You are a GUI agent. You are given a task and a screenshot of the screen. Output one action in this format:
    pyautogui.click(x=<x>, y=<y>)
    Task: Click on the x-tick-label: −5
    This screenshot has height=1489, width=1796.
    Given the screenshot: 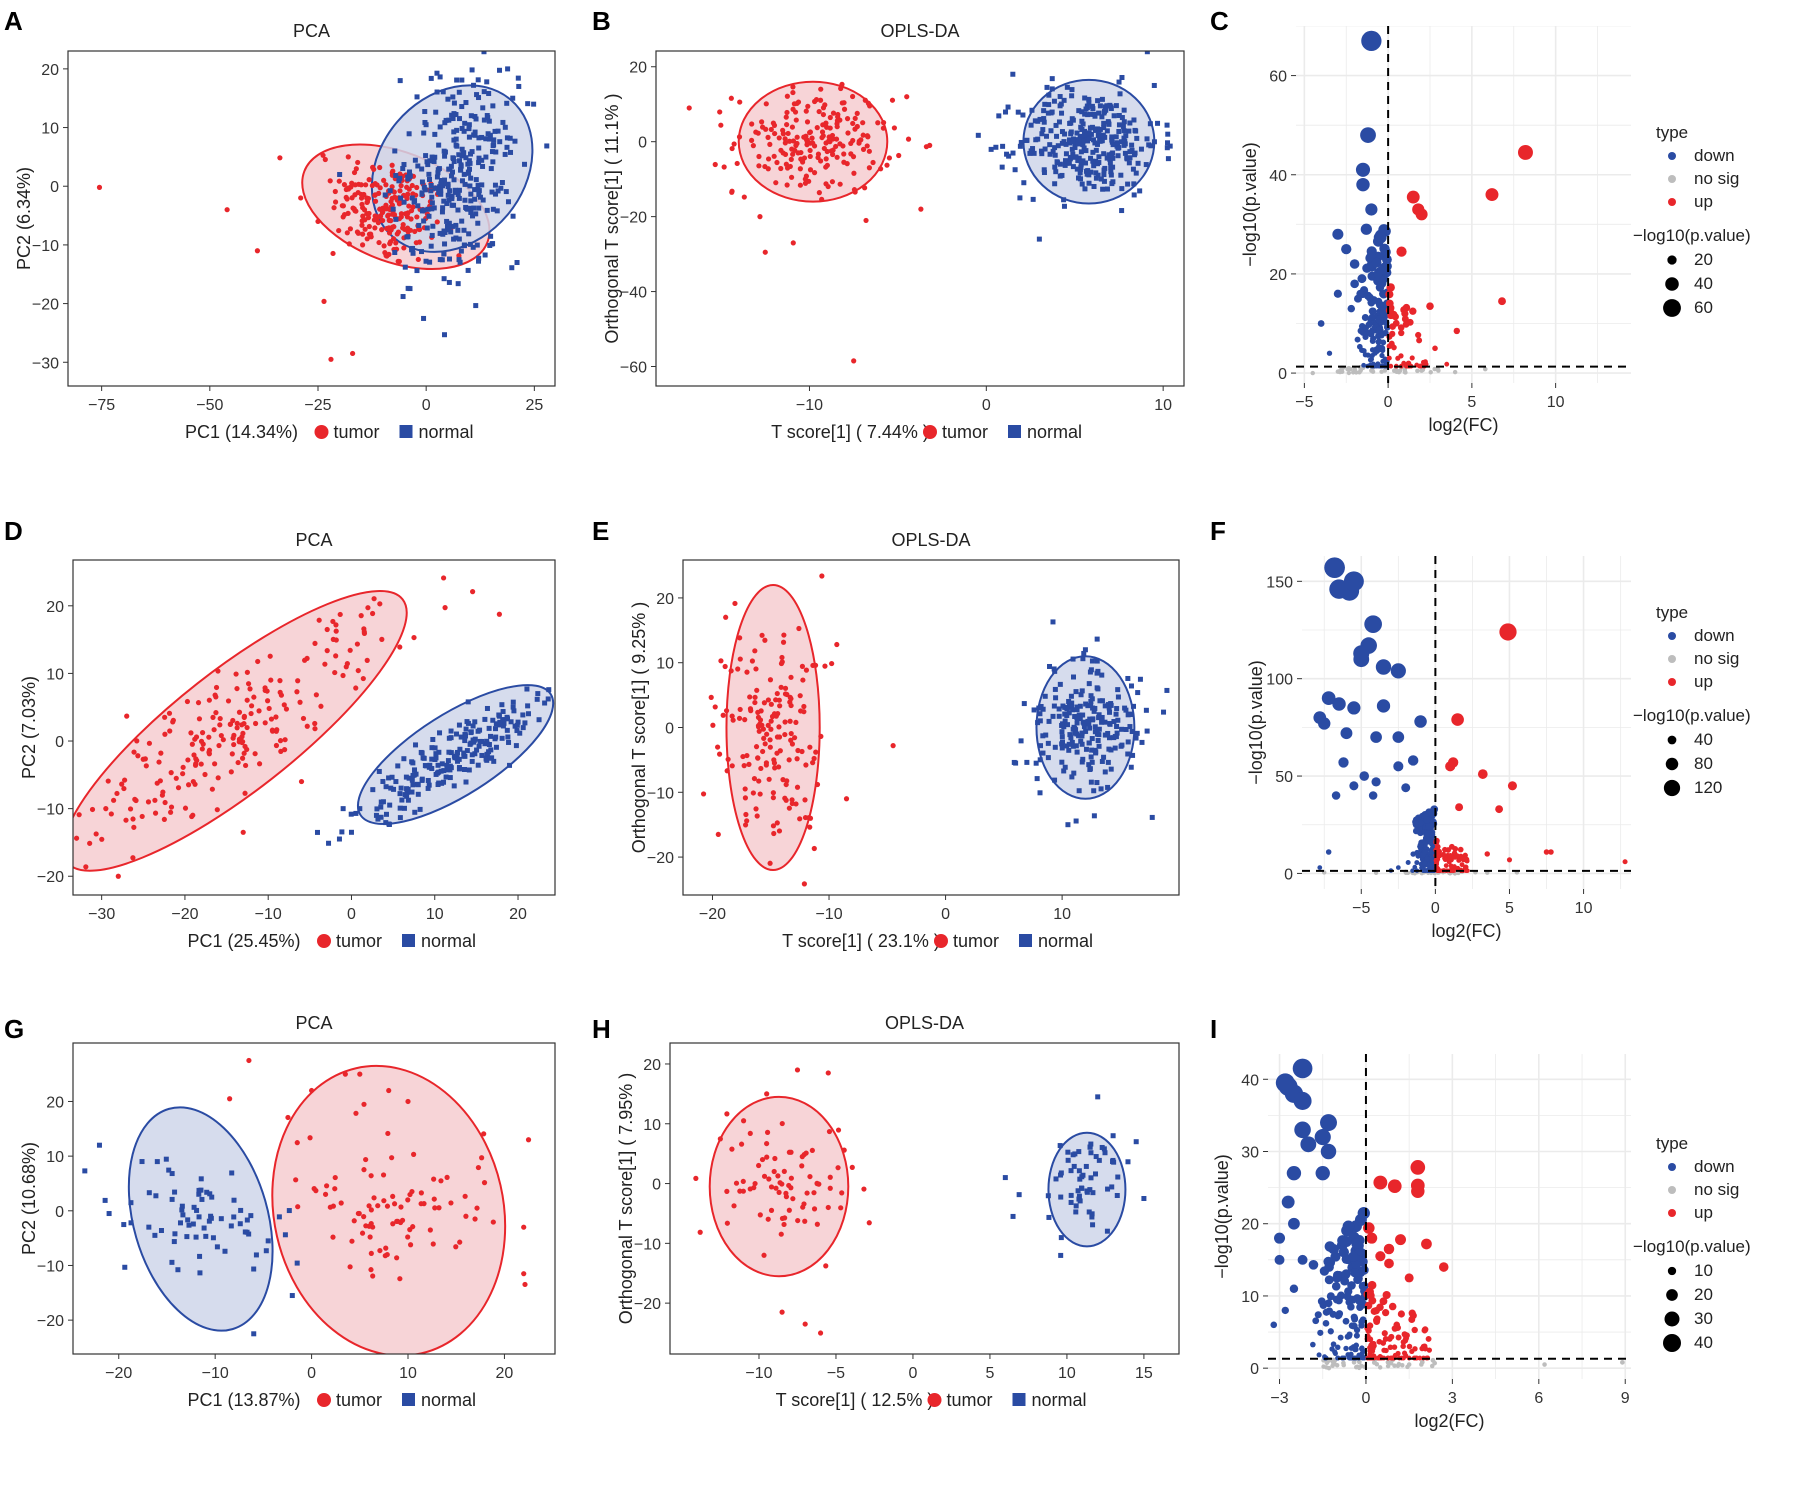 What is the action you would take?
    pyautogui.click(x=836, y=1373)
    